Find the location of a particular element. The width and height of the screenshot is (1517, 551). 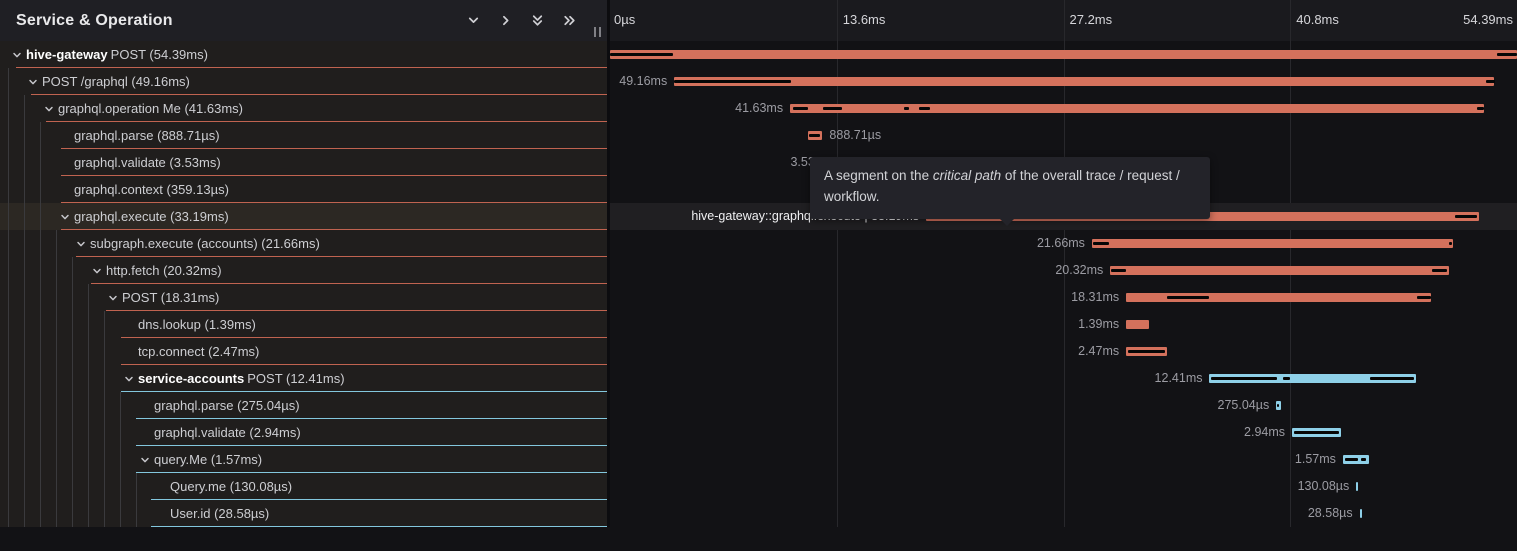

span-name-label: graphql.parse (275.04µs) is located at coordinates (227, 405).